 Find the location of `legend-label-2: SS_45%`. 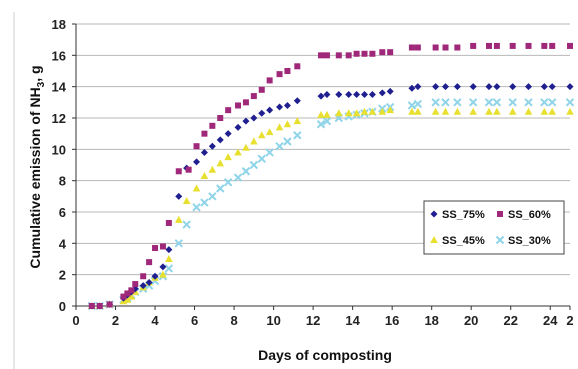

legend-label-2: SS_45% is located at coordinates (463, 241).